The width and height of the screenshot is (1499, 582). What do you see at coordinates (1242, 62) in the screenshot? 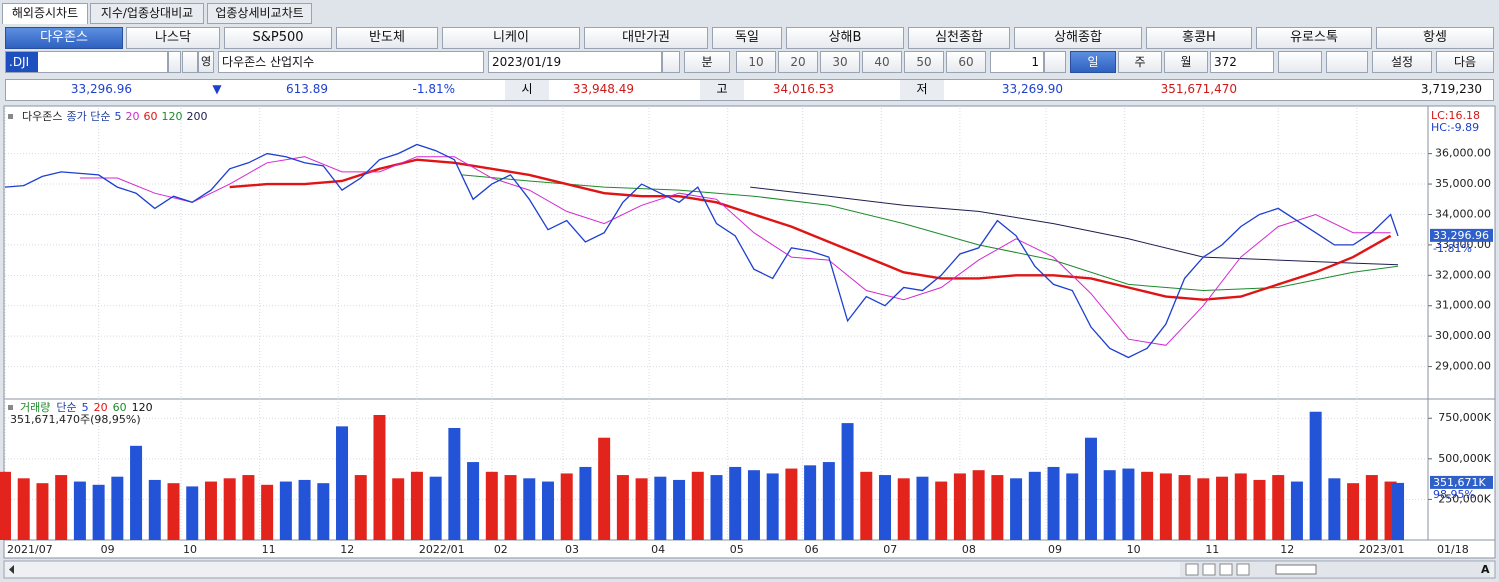
I see `count-input: 372` at bounding box center [1242, 62].